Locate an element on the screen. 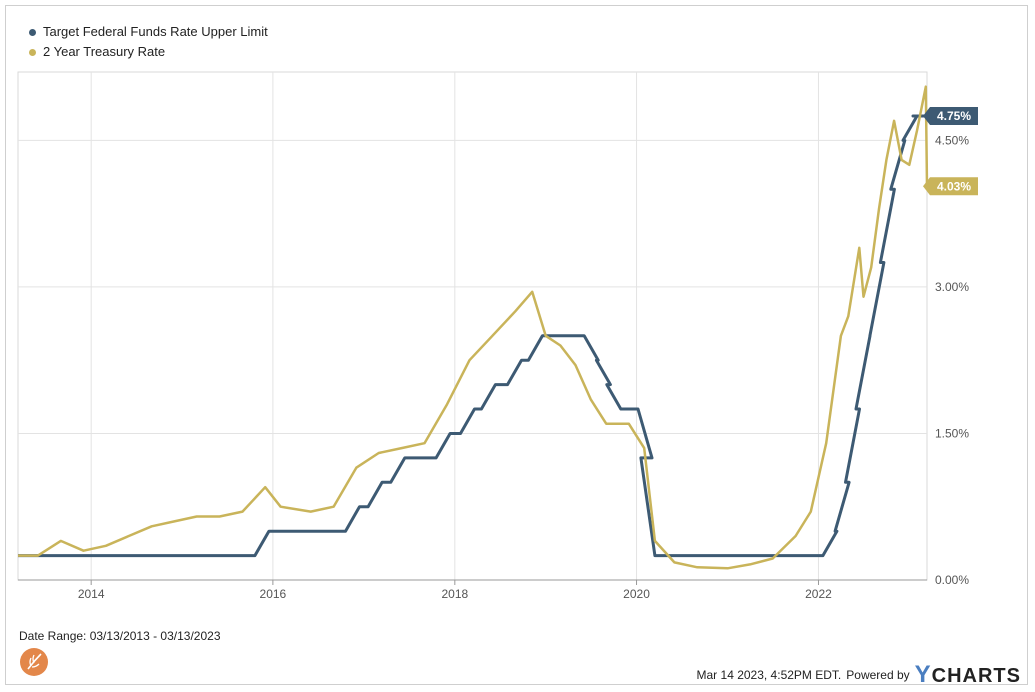 This screenshot has width=1035, height=692. legend-label: 2 Year Treasury Rate is located at coordinates (104, 51).